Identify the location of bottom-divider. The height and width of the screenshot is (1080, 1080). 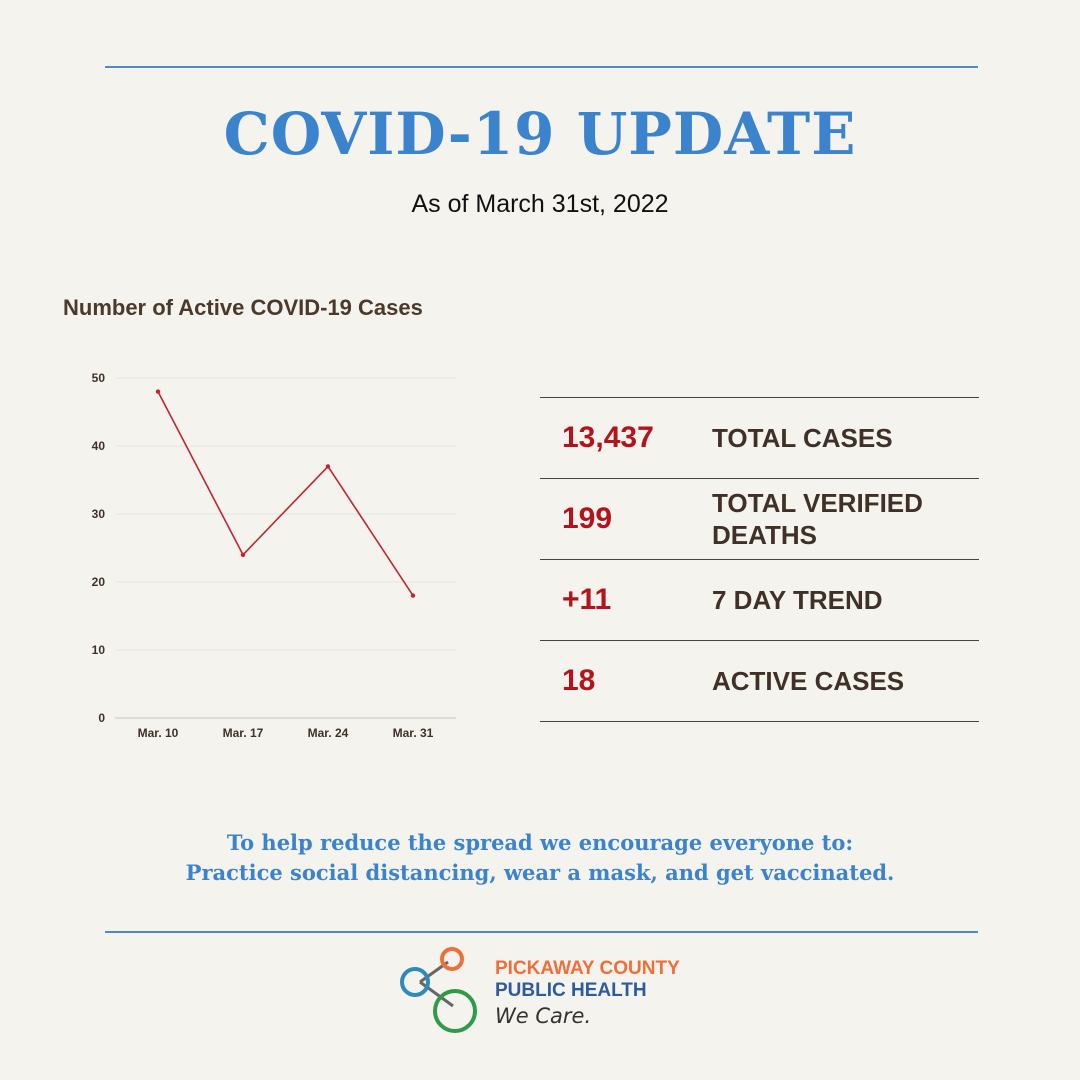
(541, 932).